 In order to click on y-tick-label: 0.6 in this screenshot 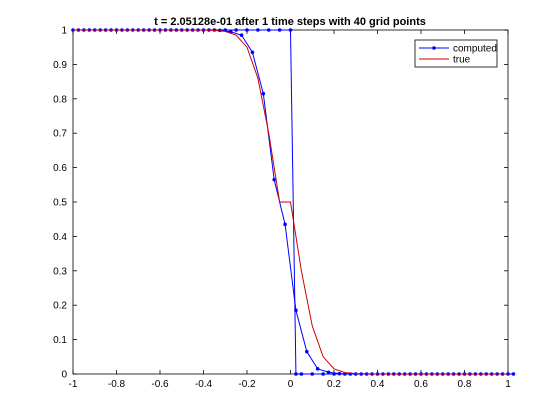, I will do `click(60, 168)`.